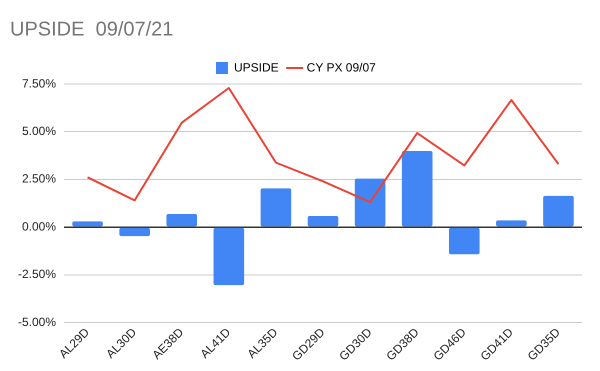 The height and width of the screenshot is (371, 600). I want to click on y-tick-label: -5.00%, so click(37, 321).